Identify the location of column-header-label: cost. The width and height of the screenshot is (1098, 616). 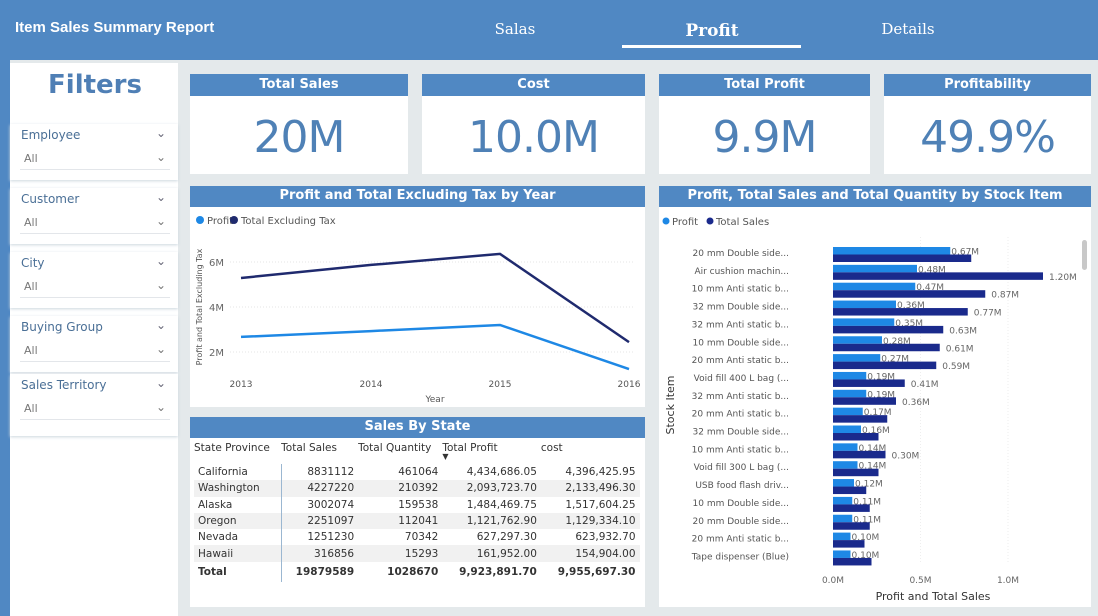
(551, 448).